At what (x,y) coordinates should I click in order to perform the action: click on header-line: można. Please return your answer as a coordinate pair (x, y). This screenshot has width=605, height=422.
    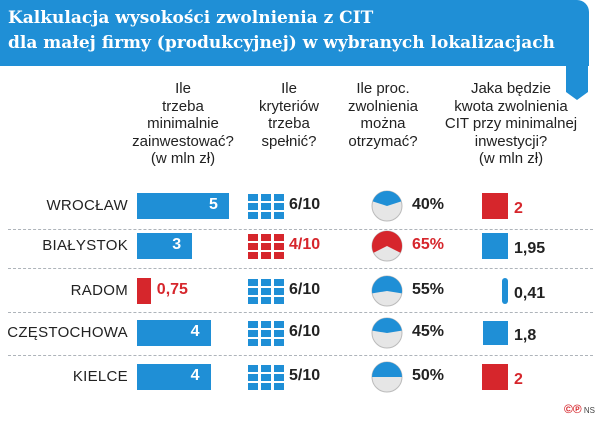
    Looking at the image, I should click on (383, 123).